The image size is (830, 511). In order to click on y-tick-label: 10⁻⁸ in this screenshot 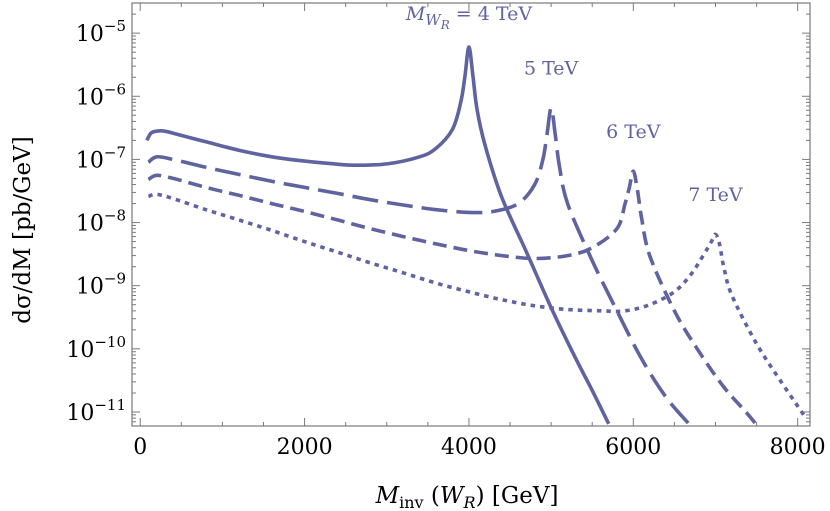, I will do `click(101, 222)`.